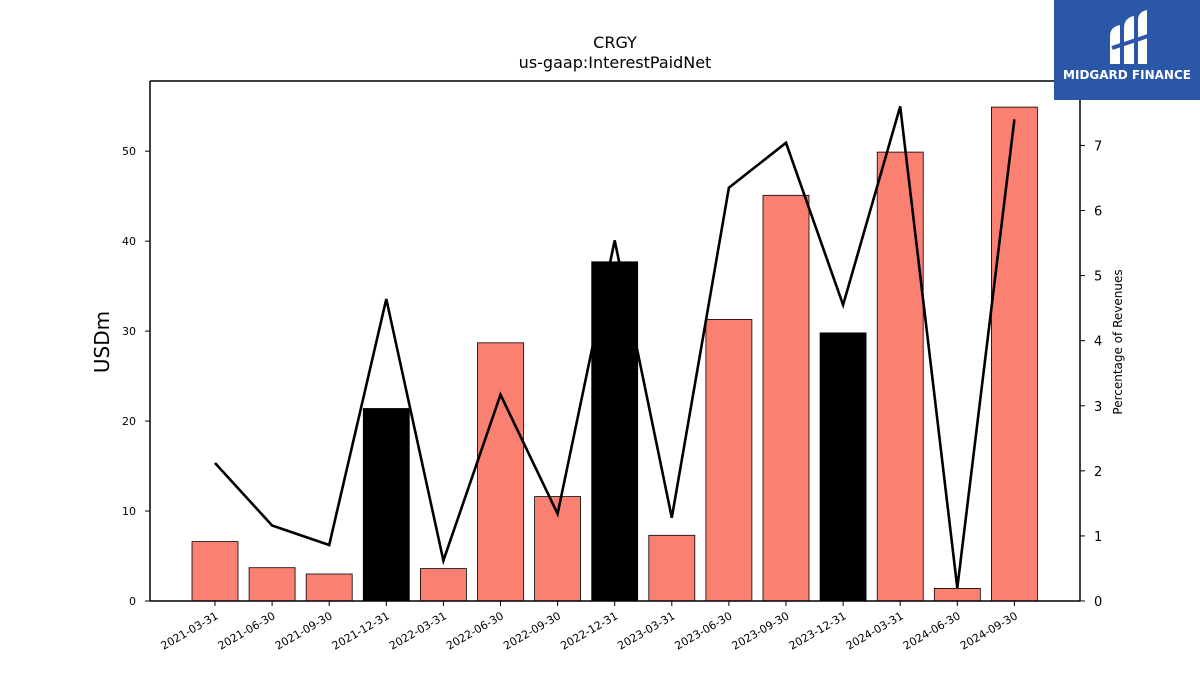 Image resolution: width=1200 pixels, height=675 pixels. What do you see at coordinates (190, 630) in the screenshot?
I see `x-tick-label: 2021-03-31` at bounding box center [190, 630].